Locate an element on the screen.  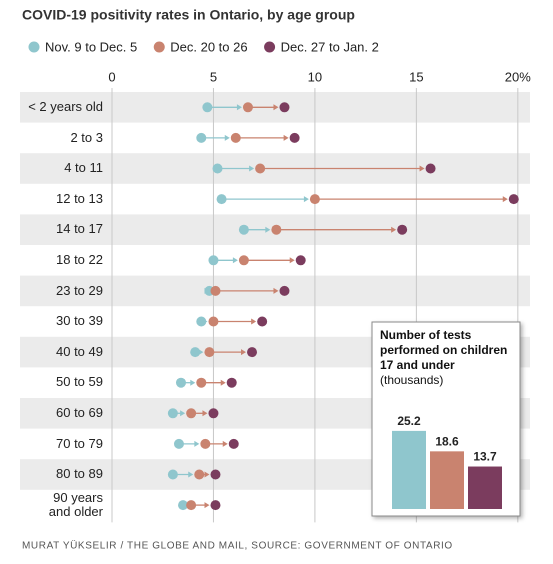
category-label-box: 23 to 29 is located at coordinates (56, 291).